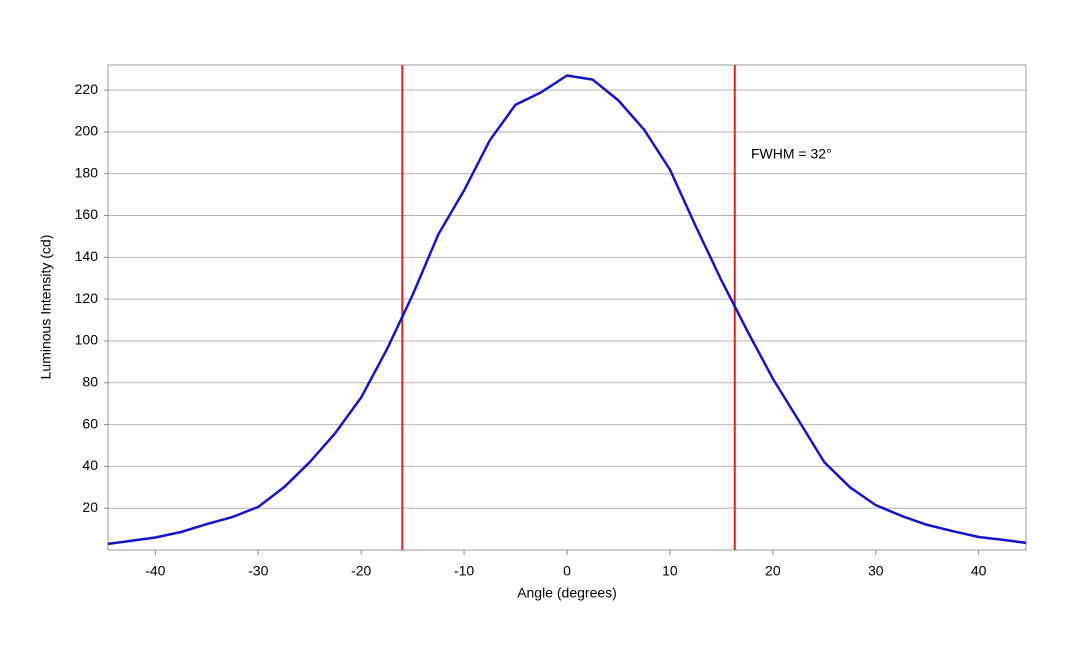  What do you see at coordinates (773, 571) in the screenshot?
I see `x-tick-label: 20` at bounding box center [773, 571].